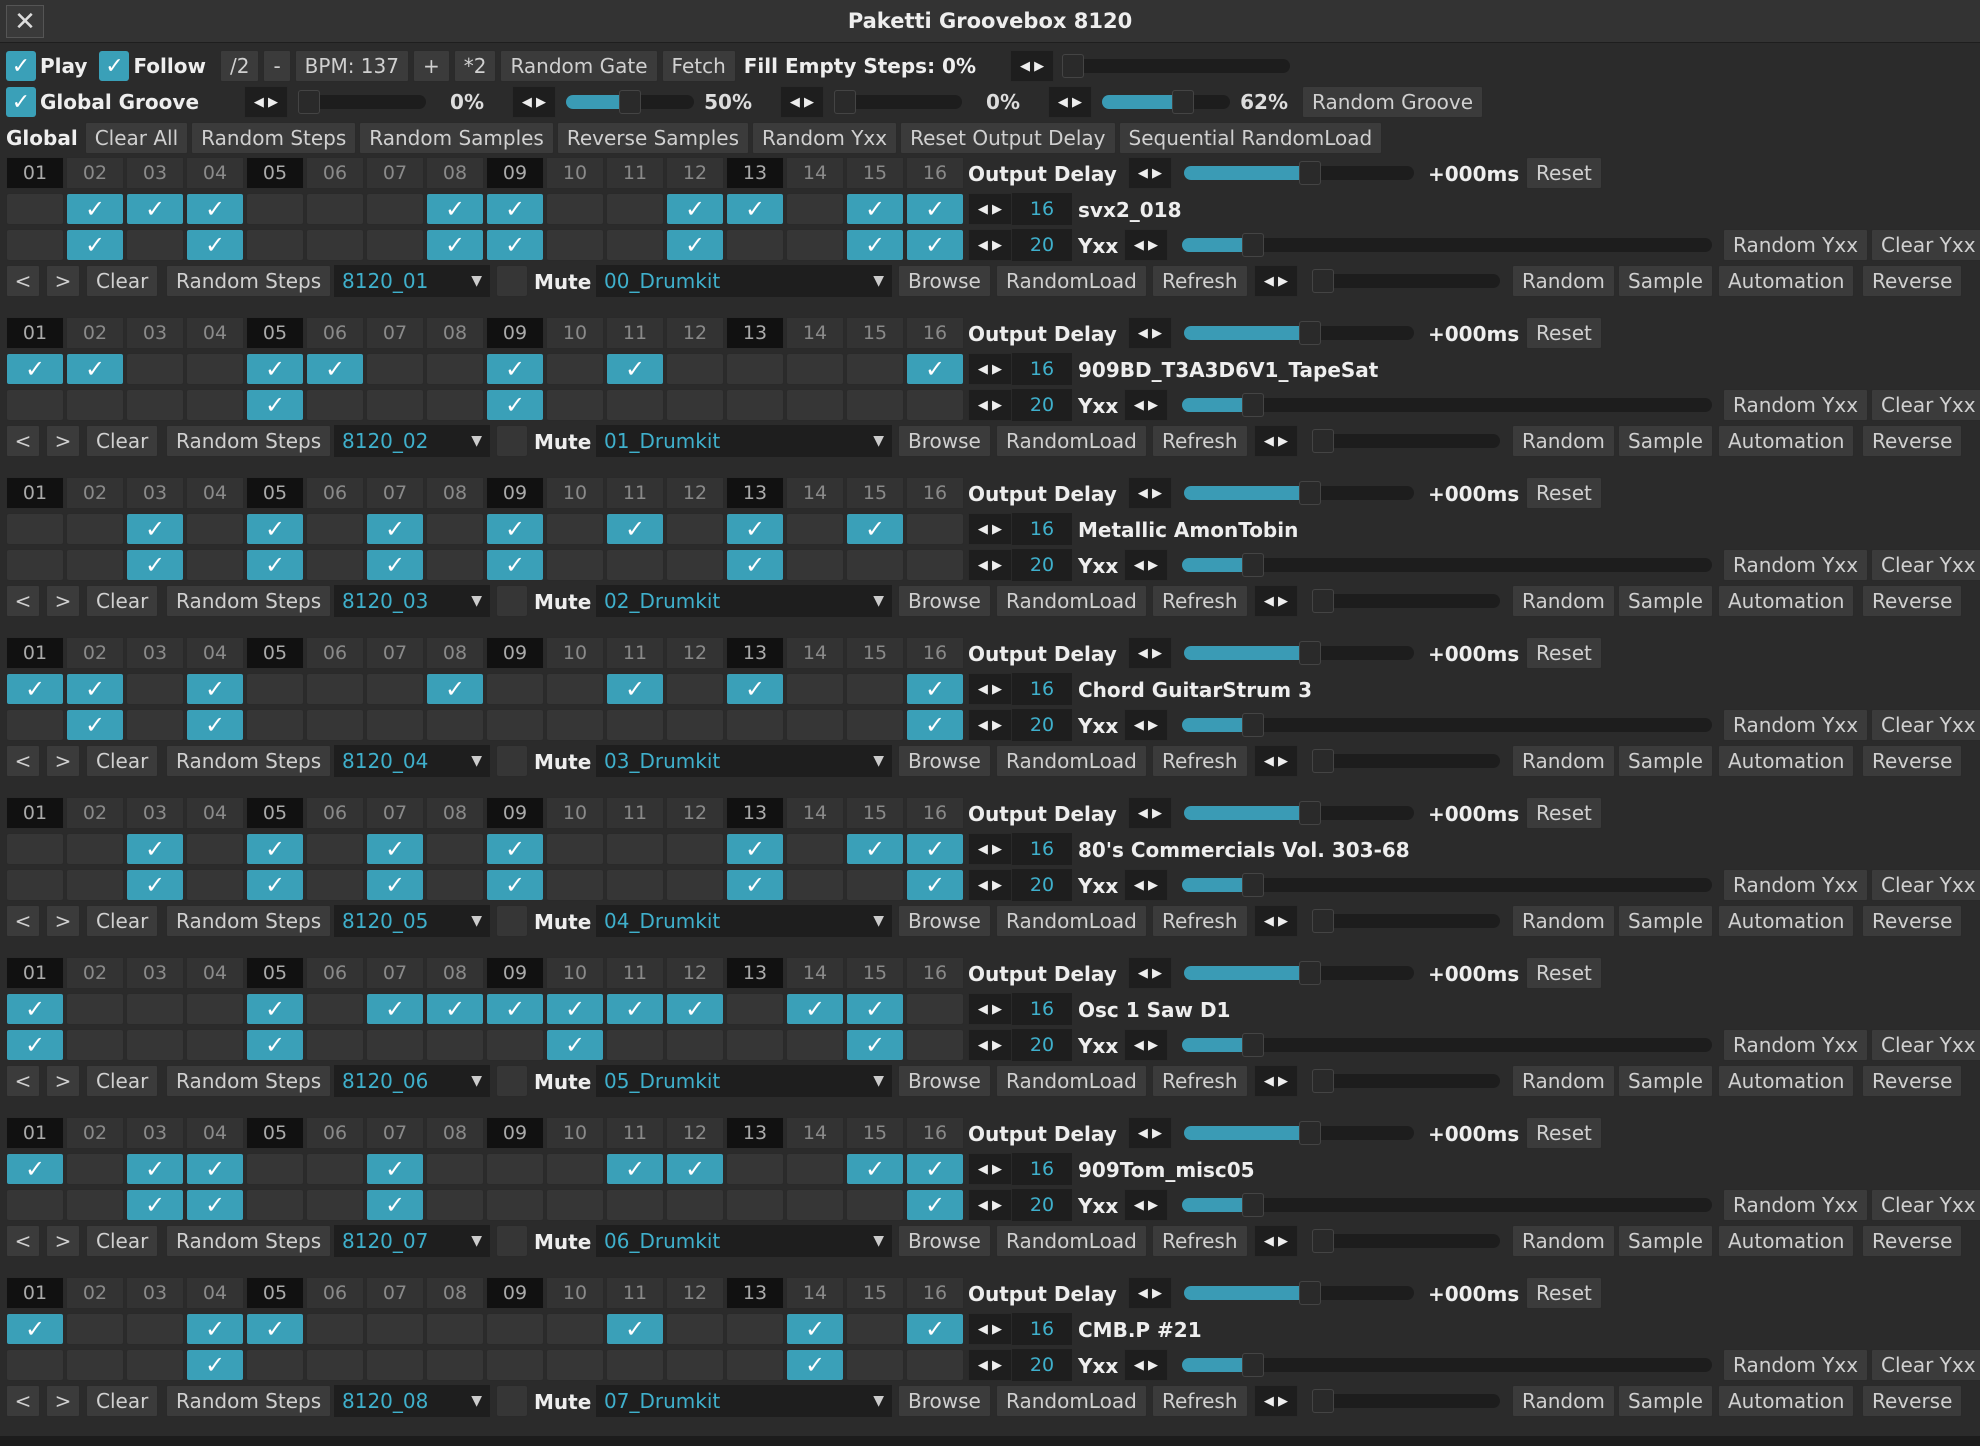  I want to click on drumkit-select: 04_Drumkit ▼, so click(744, 921).